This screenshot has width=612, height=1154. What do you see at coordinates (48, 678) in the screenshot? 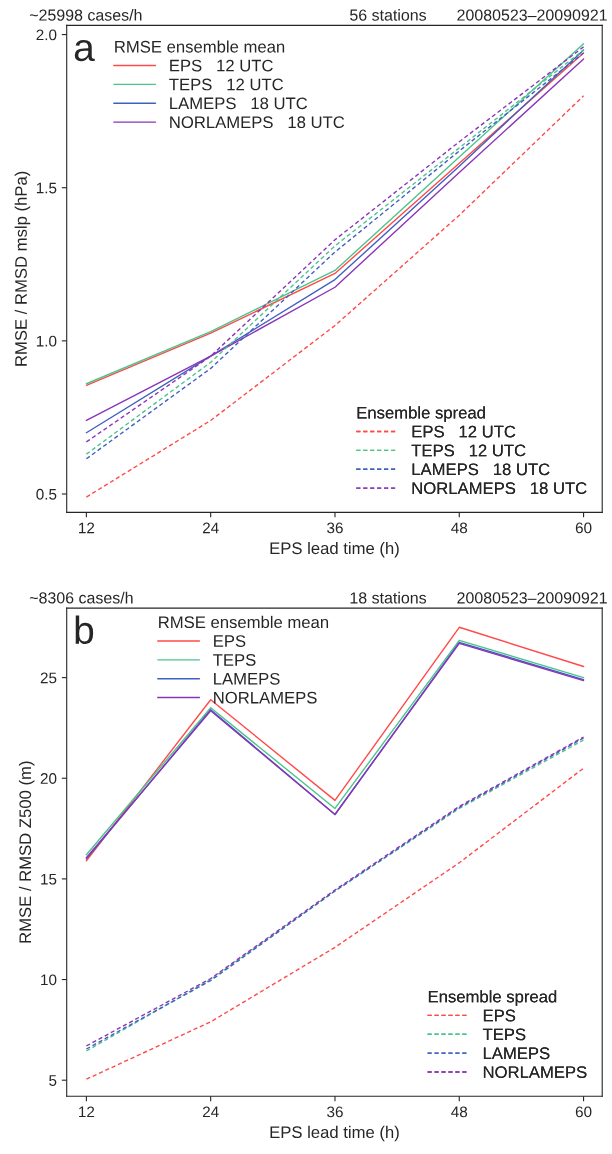
I see `y-tick-label: 25` at bounding box center [48, 678].